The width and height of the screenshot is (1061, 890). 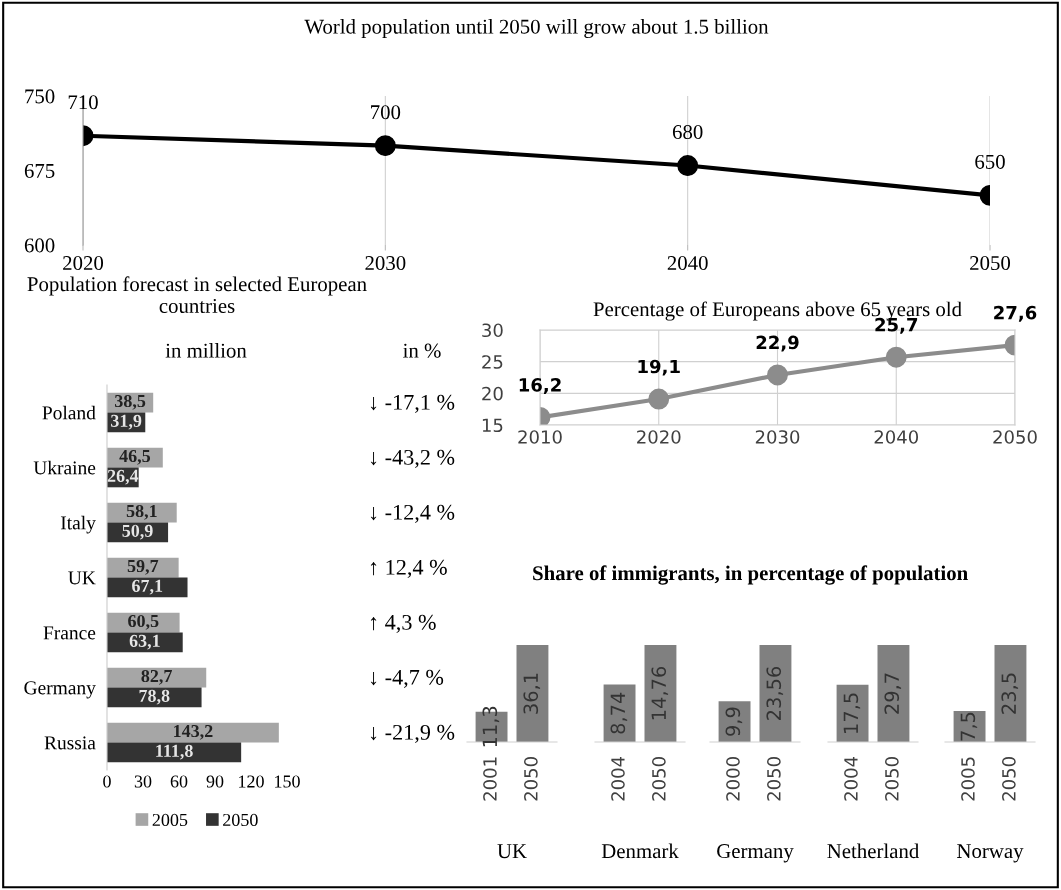 What do you see at coordinates (39, 170) in the screenshot?
I see `y-tick-label: 675` at bounding box center [39, 170].